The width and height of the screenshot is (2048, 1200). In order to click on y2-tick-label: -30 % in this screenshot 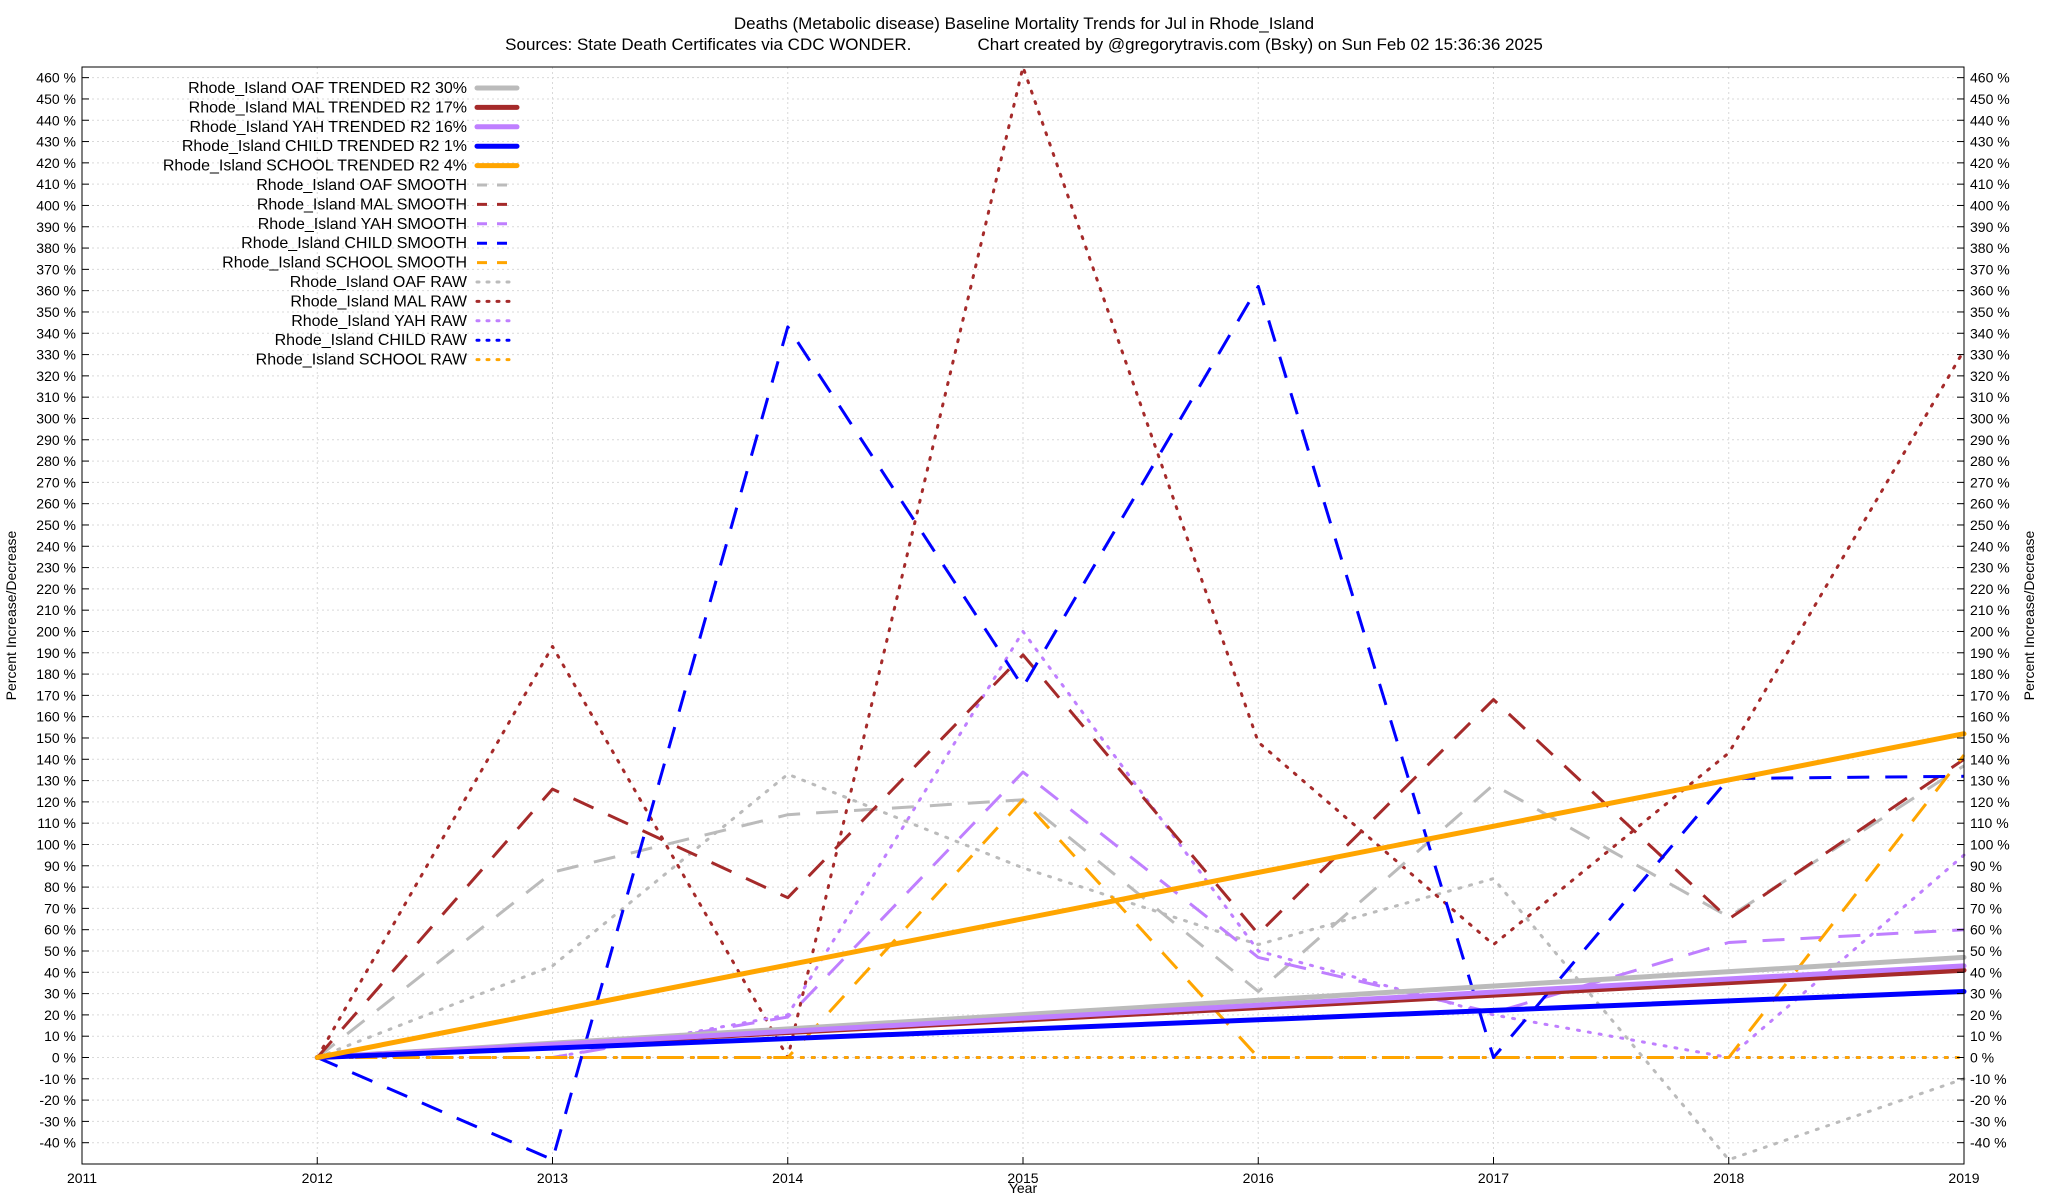, I will do `click(1988, 1121)`.